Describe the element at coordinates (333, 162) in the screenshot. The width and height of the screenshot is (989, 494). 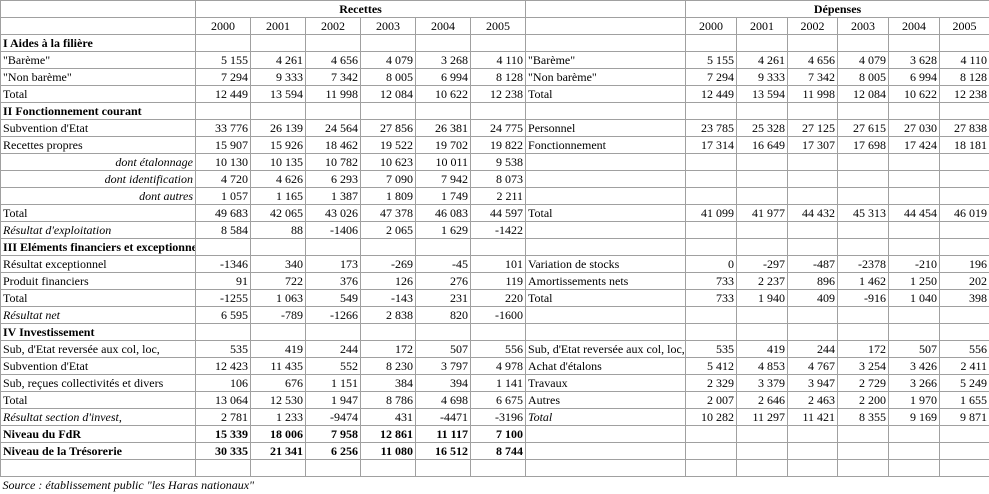
I see `value: 10 782` at that location.